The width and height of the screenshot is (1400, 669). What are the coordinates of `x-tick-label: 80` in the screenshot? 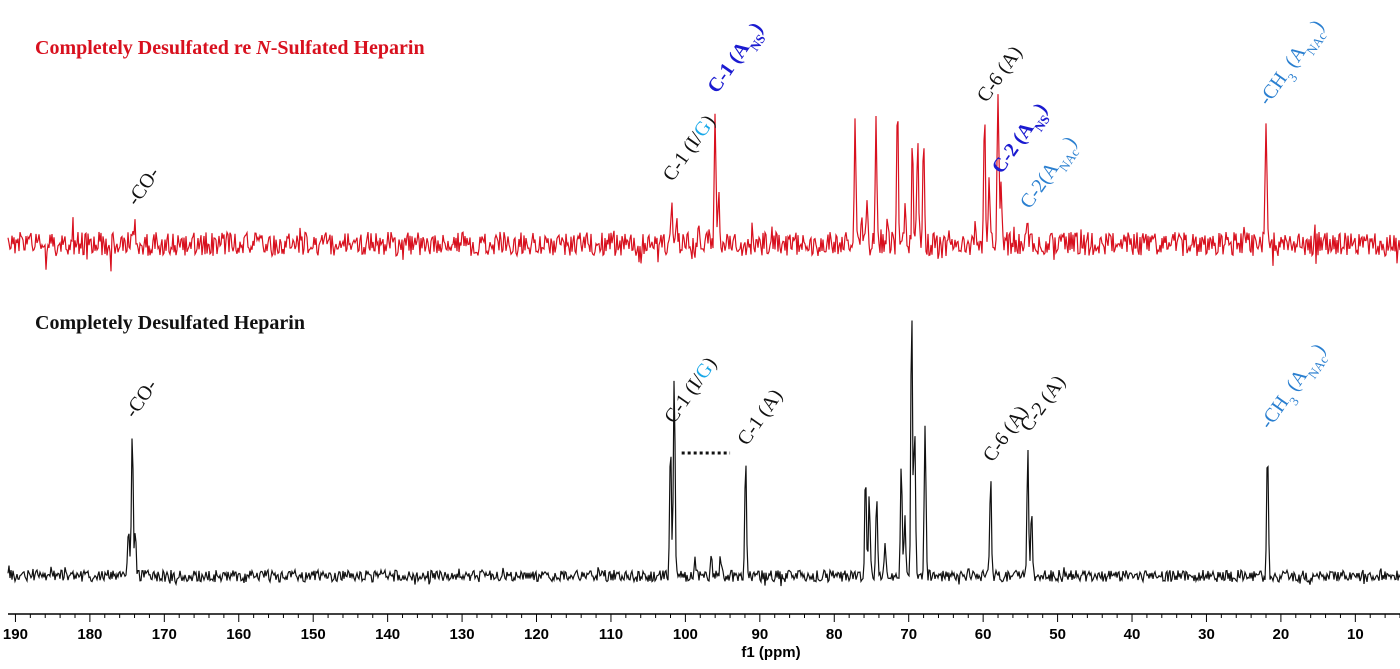 It's located at (834, 634).